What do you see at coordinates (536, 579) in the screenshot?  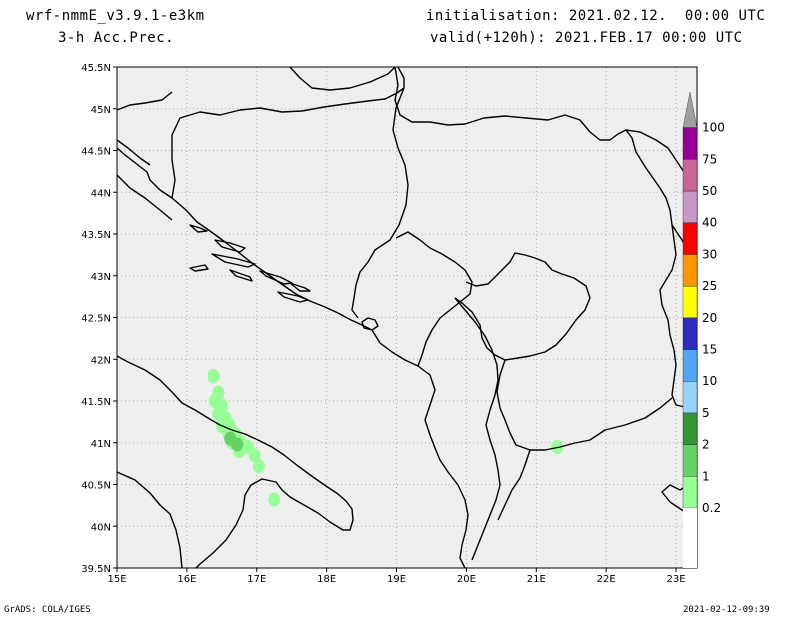 I see `x-tick-label: 21E` at bounding box center [536, 579].